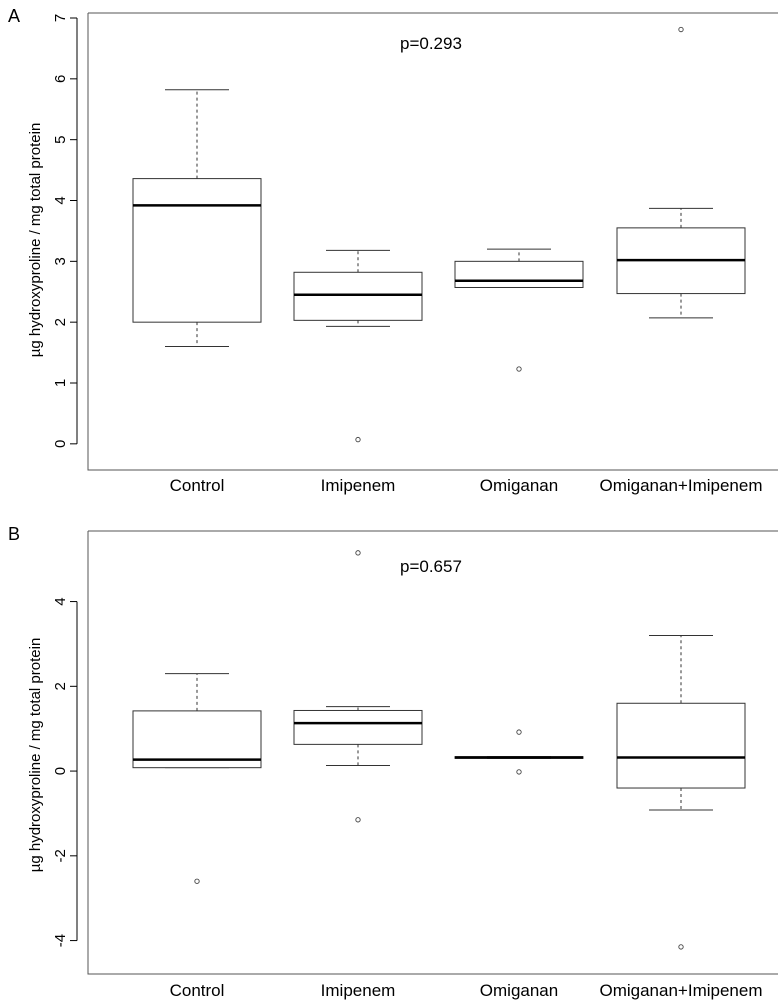 The image size is (778, 1000). What do you see at coordinates (14, 534) in the screenshot?
I see `panel-letter: B` at bounding box center [14, 534].